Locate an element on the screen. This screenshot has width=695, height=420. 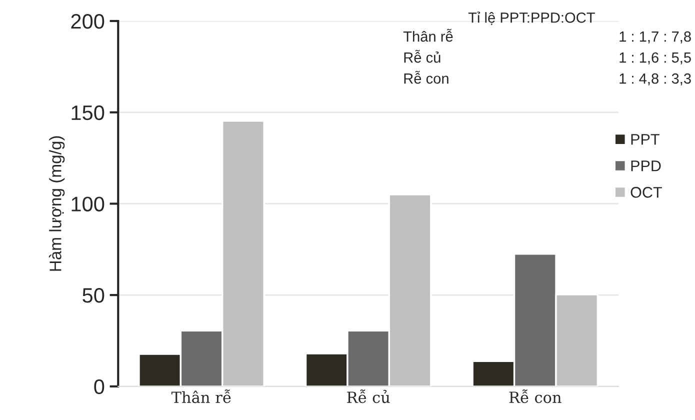
legend-label: PPT is located at coordinates (645, 139).